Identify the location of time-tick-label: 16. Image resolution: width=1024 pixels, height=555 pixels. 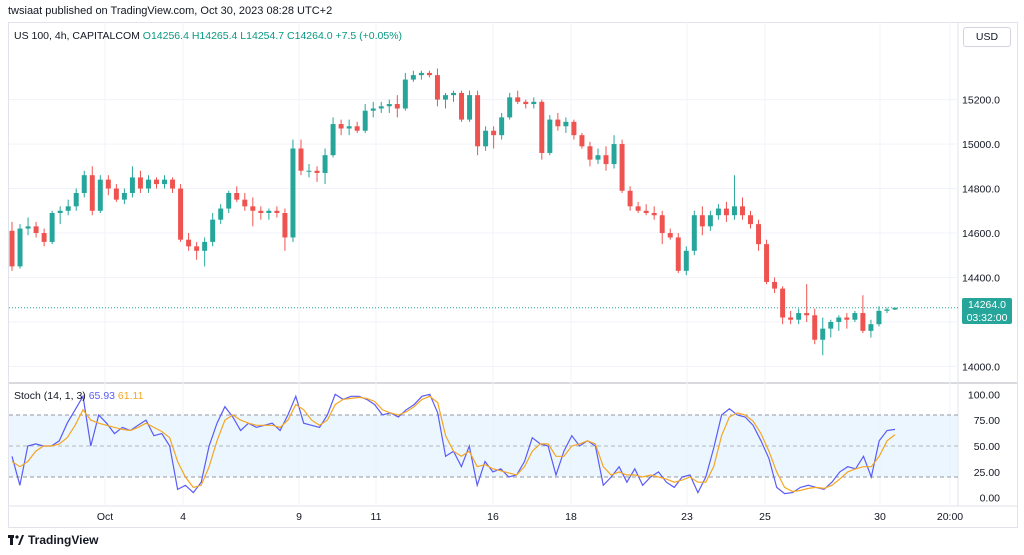
(493, 517).